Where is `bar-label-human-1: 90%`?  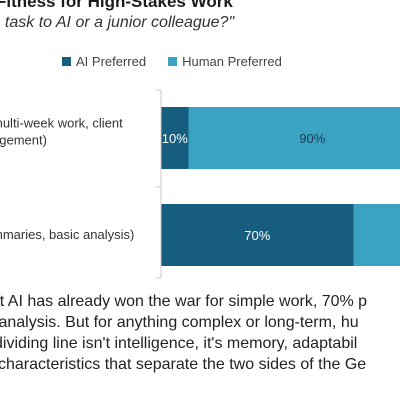
bar-label-human-1: 90% is located at coordinates (312, 138).